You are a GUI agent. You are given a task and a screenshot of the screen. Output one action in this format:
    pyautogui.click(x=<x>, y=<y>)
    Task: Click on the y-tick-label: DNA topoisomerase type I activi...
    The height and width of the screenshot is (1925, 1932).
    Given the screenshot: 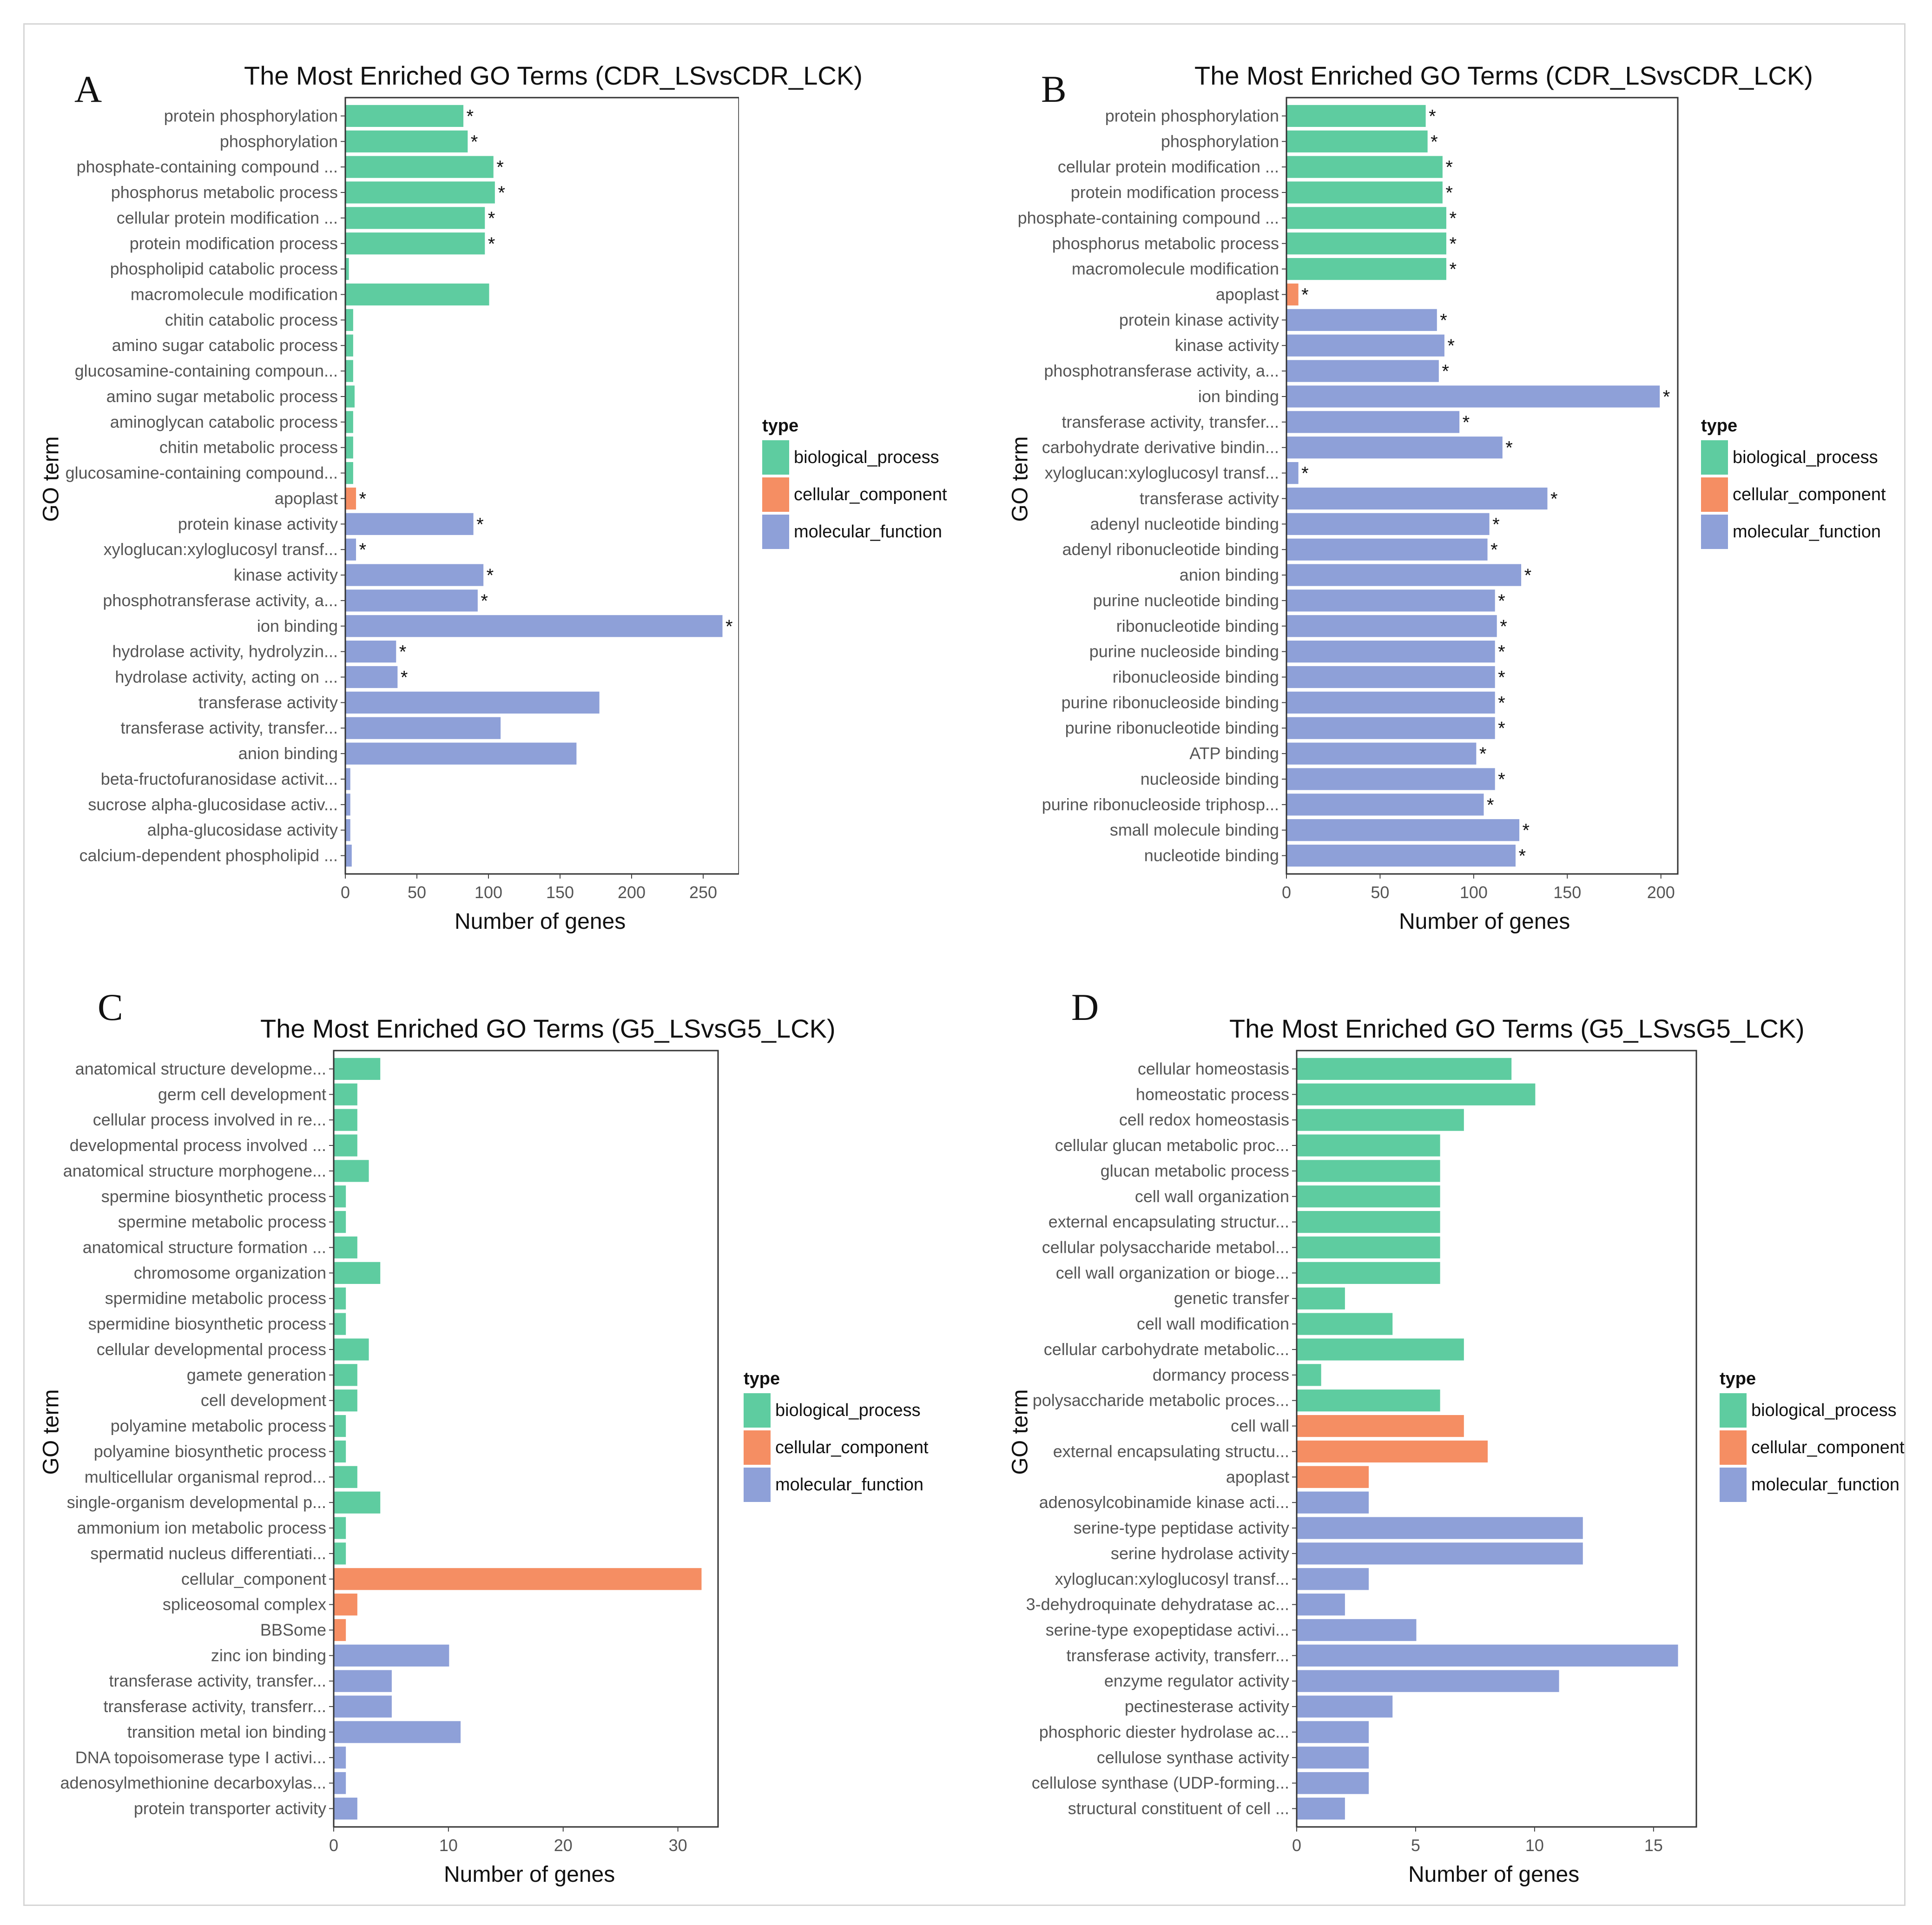 What is the action you would take?
    pyautogui.click(x=200, y=1758)
    